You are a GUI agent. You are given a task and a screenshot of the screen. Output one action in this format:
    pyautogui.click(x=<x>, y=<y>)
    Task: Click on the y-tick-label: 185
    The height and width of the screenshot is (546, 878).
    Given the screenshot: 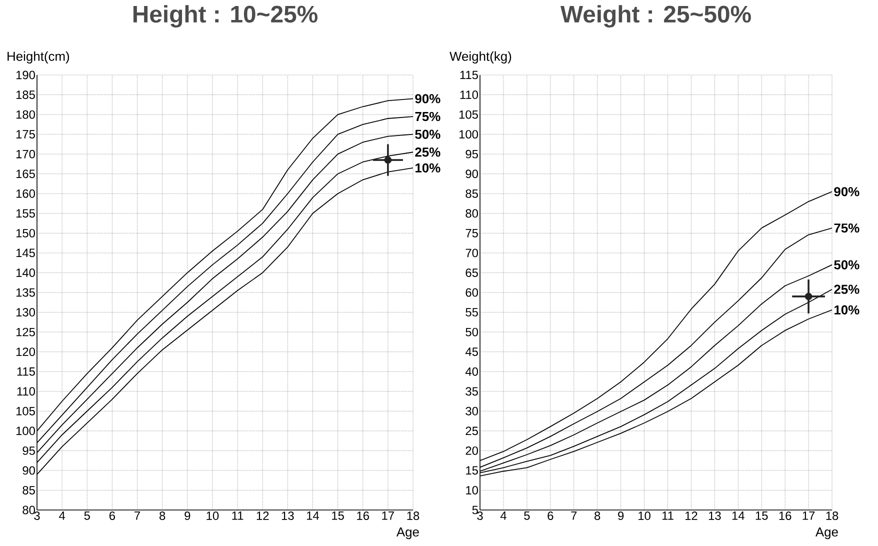 What is the action you would take?
    pyautogui.click(x=25, y=94)
    